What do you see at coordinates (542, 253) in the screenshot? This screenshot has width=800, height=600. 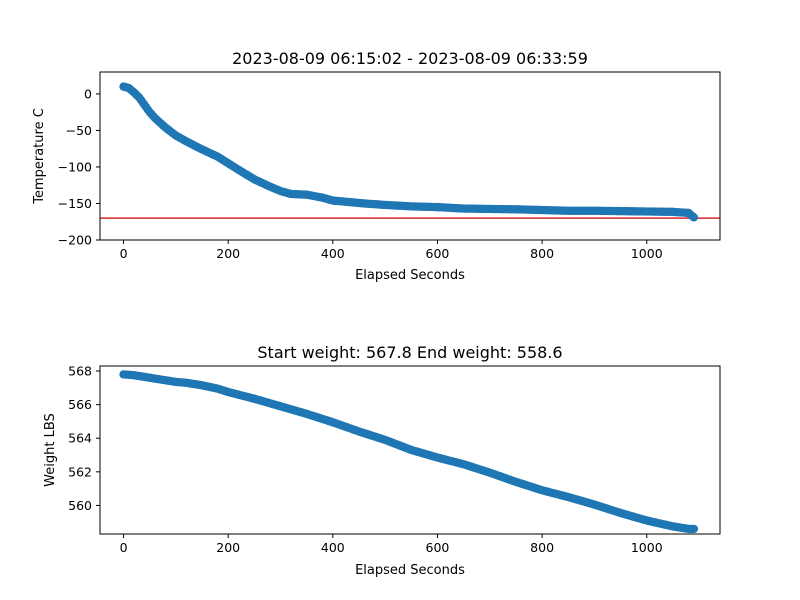 I see `temperature-x-tick-label: 800` at bounding box center [542, 253].